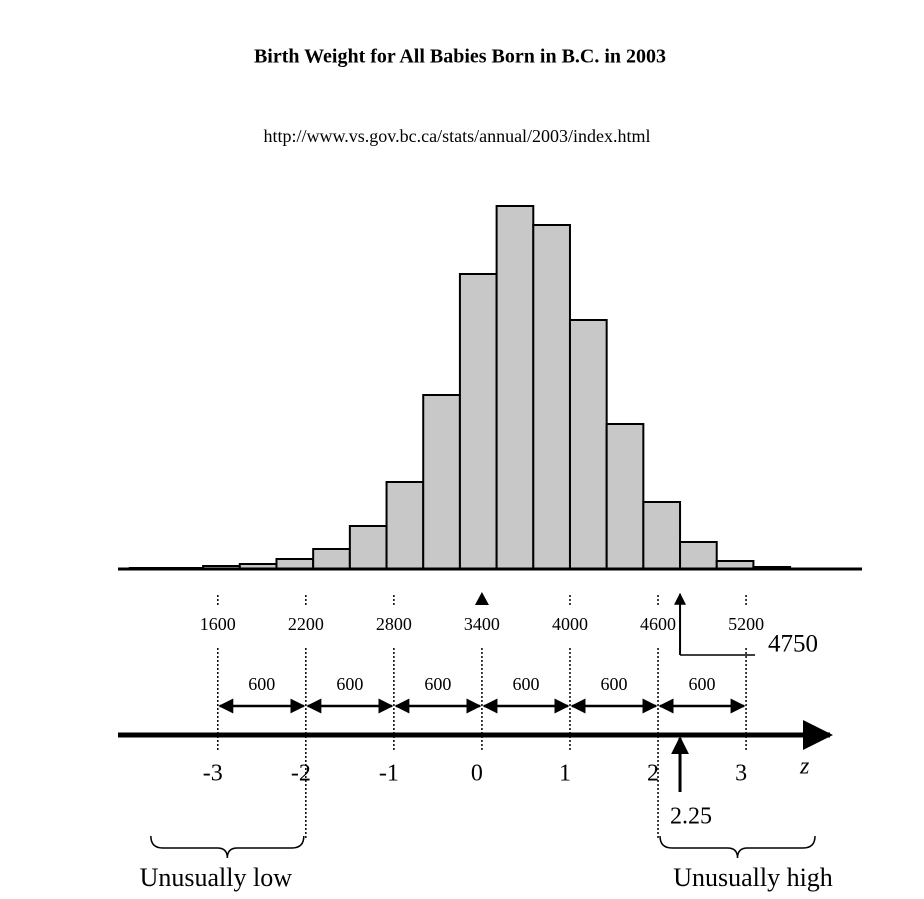  Describe the element at coordinates (477, 774) in the screenshot. I see `z-tick-label: 0` at that location.